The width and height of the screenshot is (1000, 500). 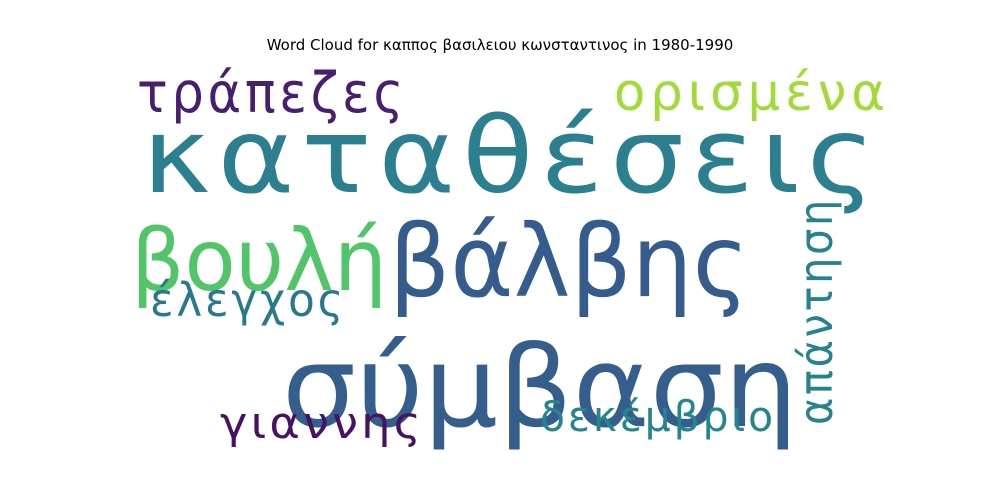 I want to click on word-2: βάλβης, so click(x=569, y=261).